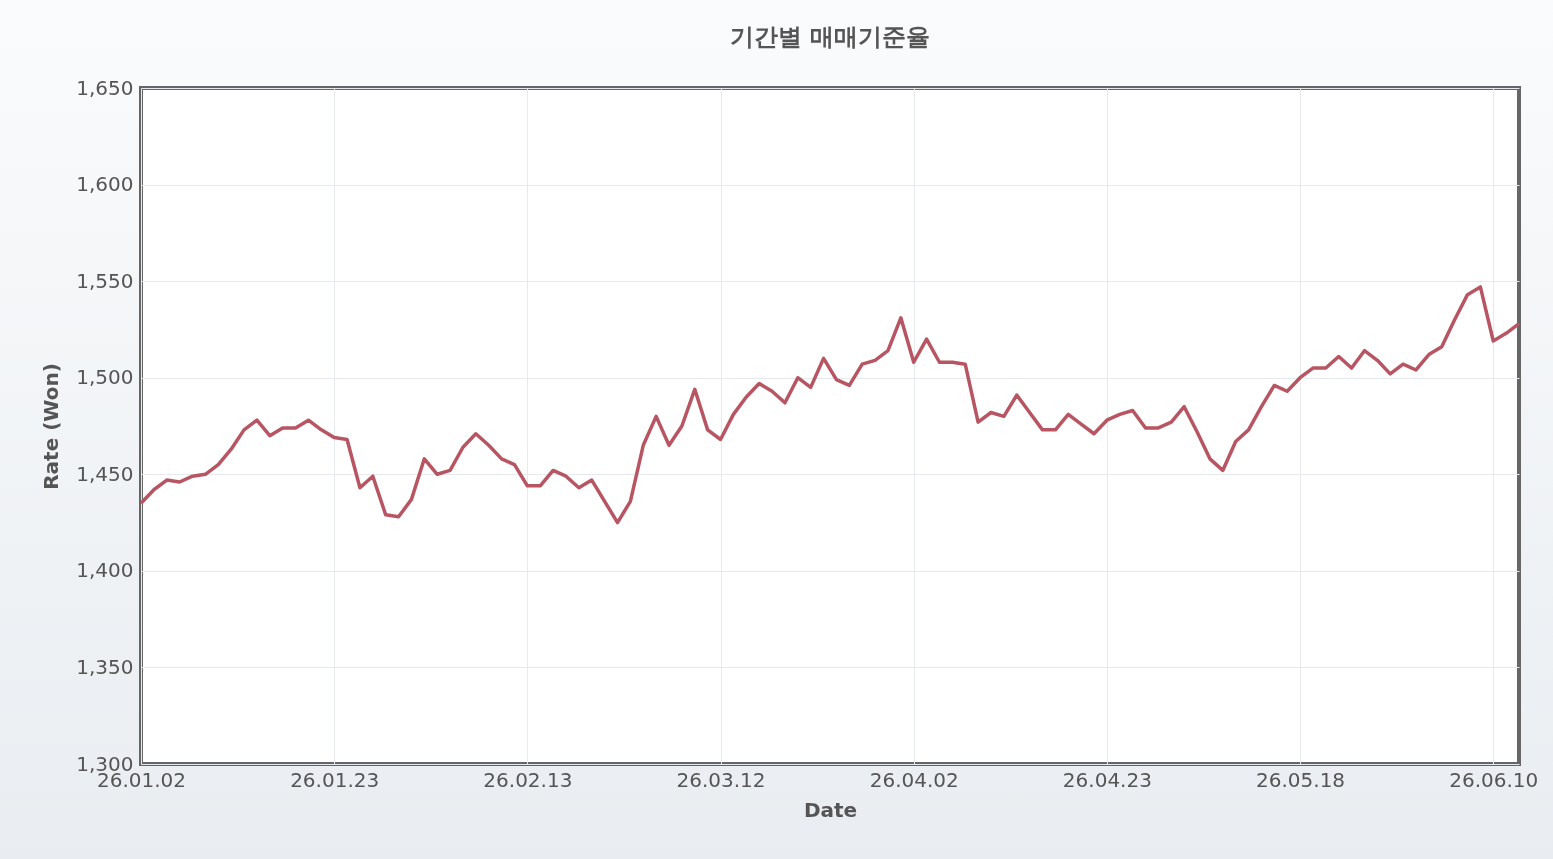 Image resolution: width=1553 pixels, height=859 pixels. Describe the element at coordinates (1107, 779) in the screenshot. I see `x-tick-label: 26.04.23` at that location.